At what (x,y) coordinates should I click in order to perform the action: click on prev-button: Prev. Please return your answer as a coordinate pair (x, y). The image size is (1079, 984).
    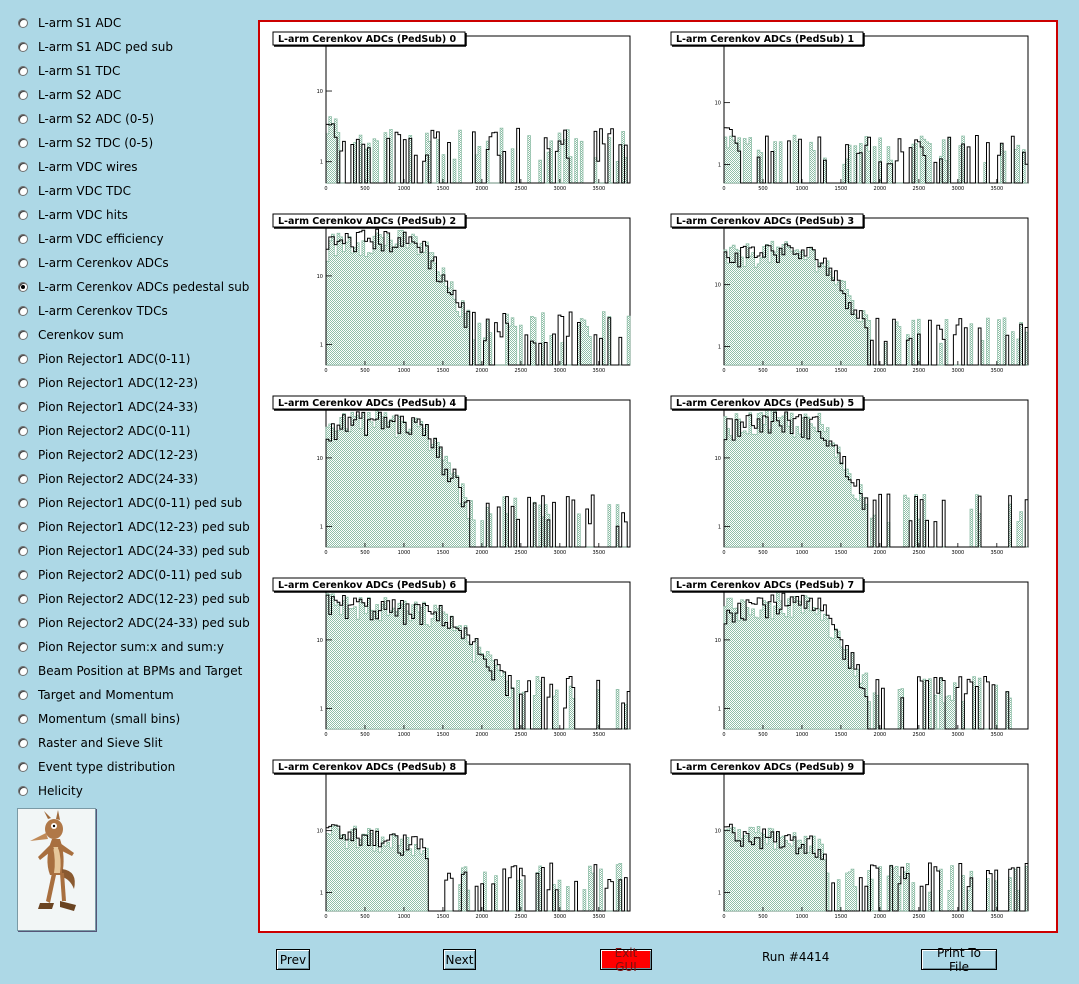
    Looking at the image, I should click on (293, 959).